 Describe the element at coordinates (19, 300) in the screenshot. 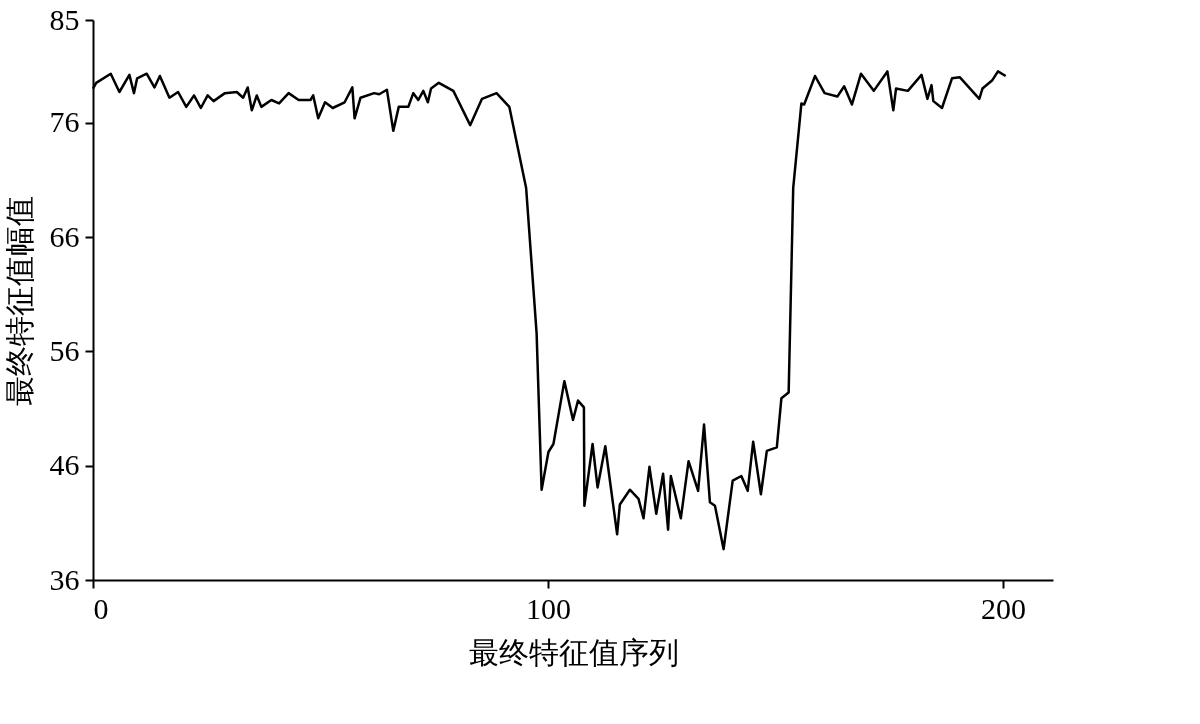

I see `y-axis-title: 最终特征值幅值` at that location.